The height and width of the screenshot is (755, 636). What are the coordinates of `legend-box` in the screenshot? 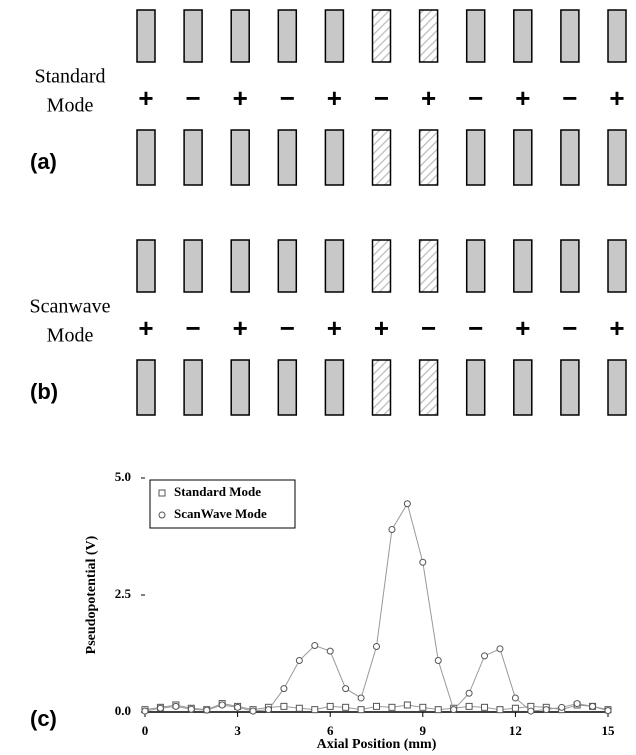 It's located at (222, 504).